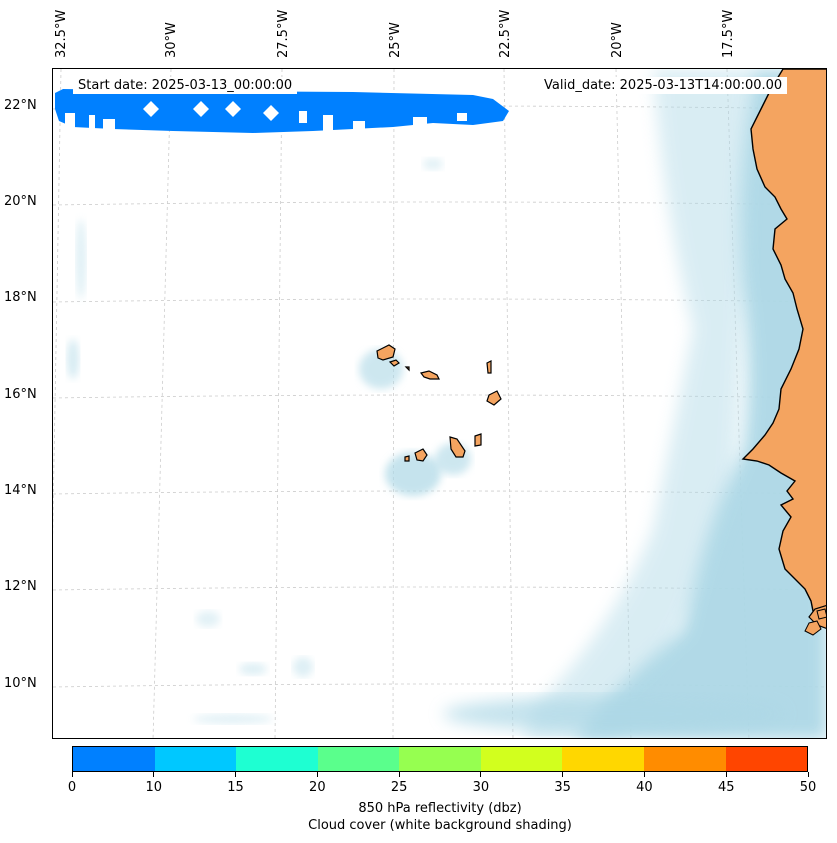 The height and width of the screenshot is (843, 837). Describe the element at coordinates (20, 105) in the screenshot. I see `lat-label-22n: 22°N` at that location.